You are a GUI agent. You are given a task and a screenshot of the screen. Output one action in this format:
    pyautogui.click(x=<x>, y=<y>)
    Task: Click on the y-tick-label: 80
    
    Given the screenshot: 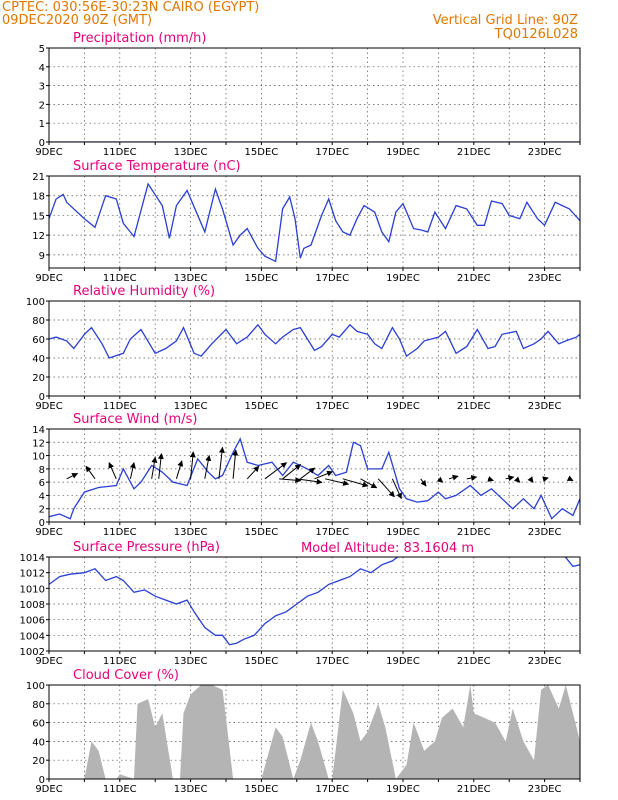 What is the action you would take?
    pyautogui.click(x=38, y=705)
    